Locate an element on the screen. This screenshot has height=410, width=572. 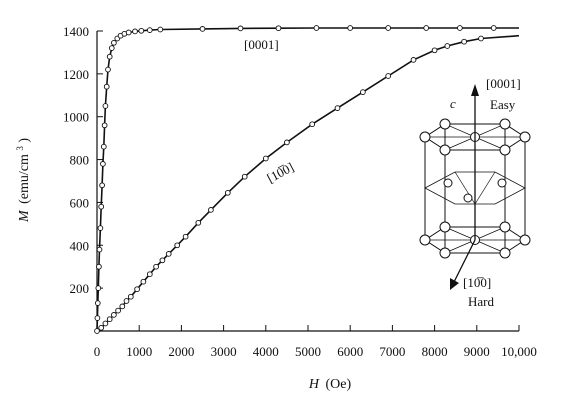
curve-label-easy: [0001] is located at coordinates (261, 44).